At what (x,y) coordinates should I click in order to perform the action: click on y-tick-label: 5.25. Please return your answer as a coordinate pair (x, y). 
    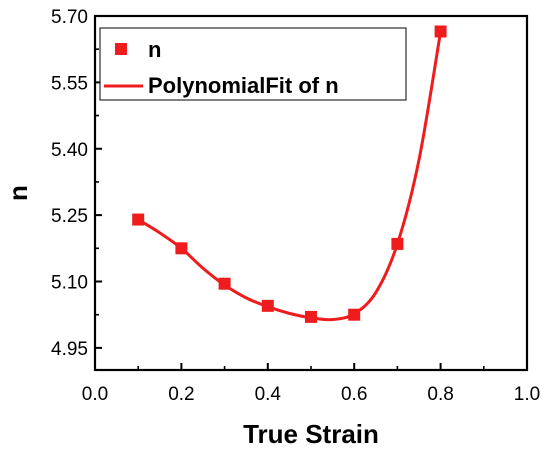
    Looking at the image, I should click on (69, 216).